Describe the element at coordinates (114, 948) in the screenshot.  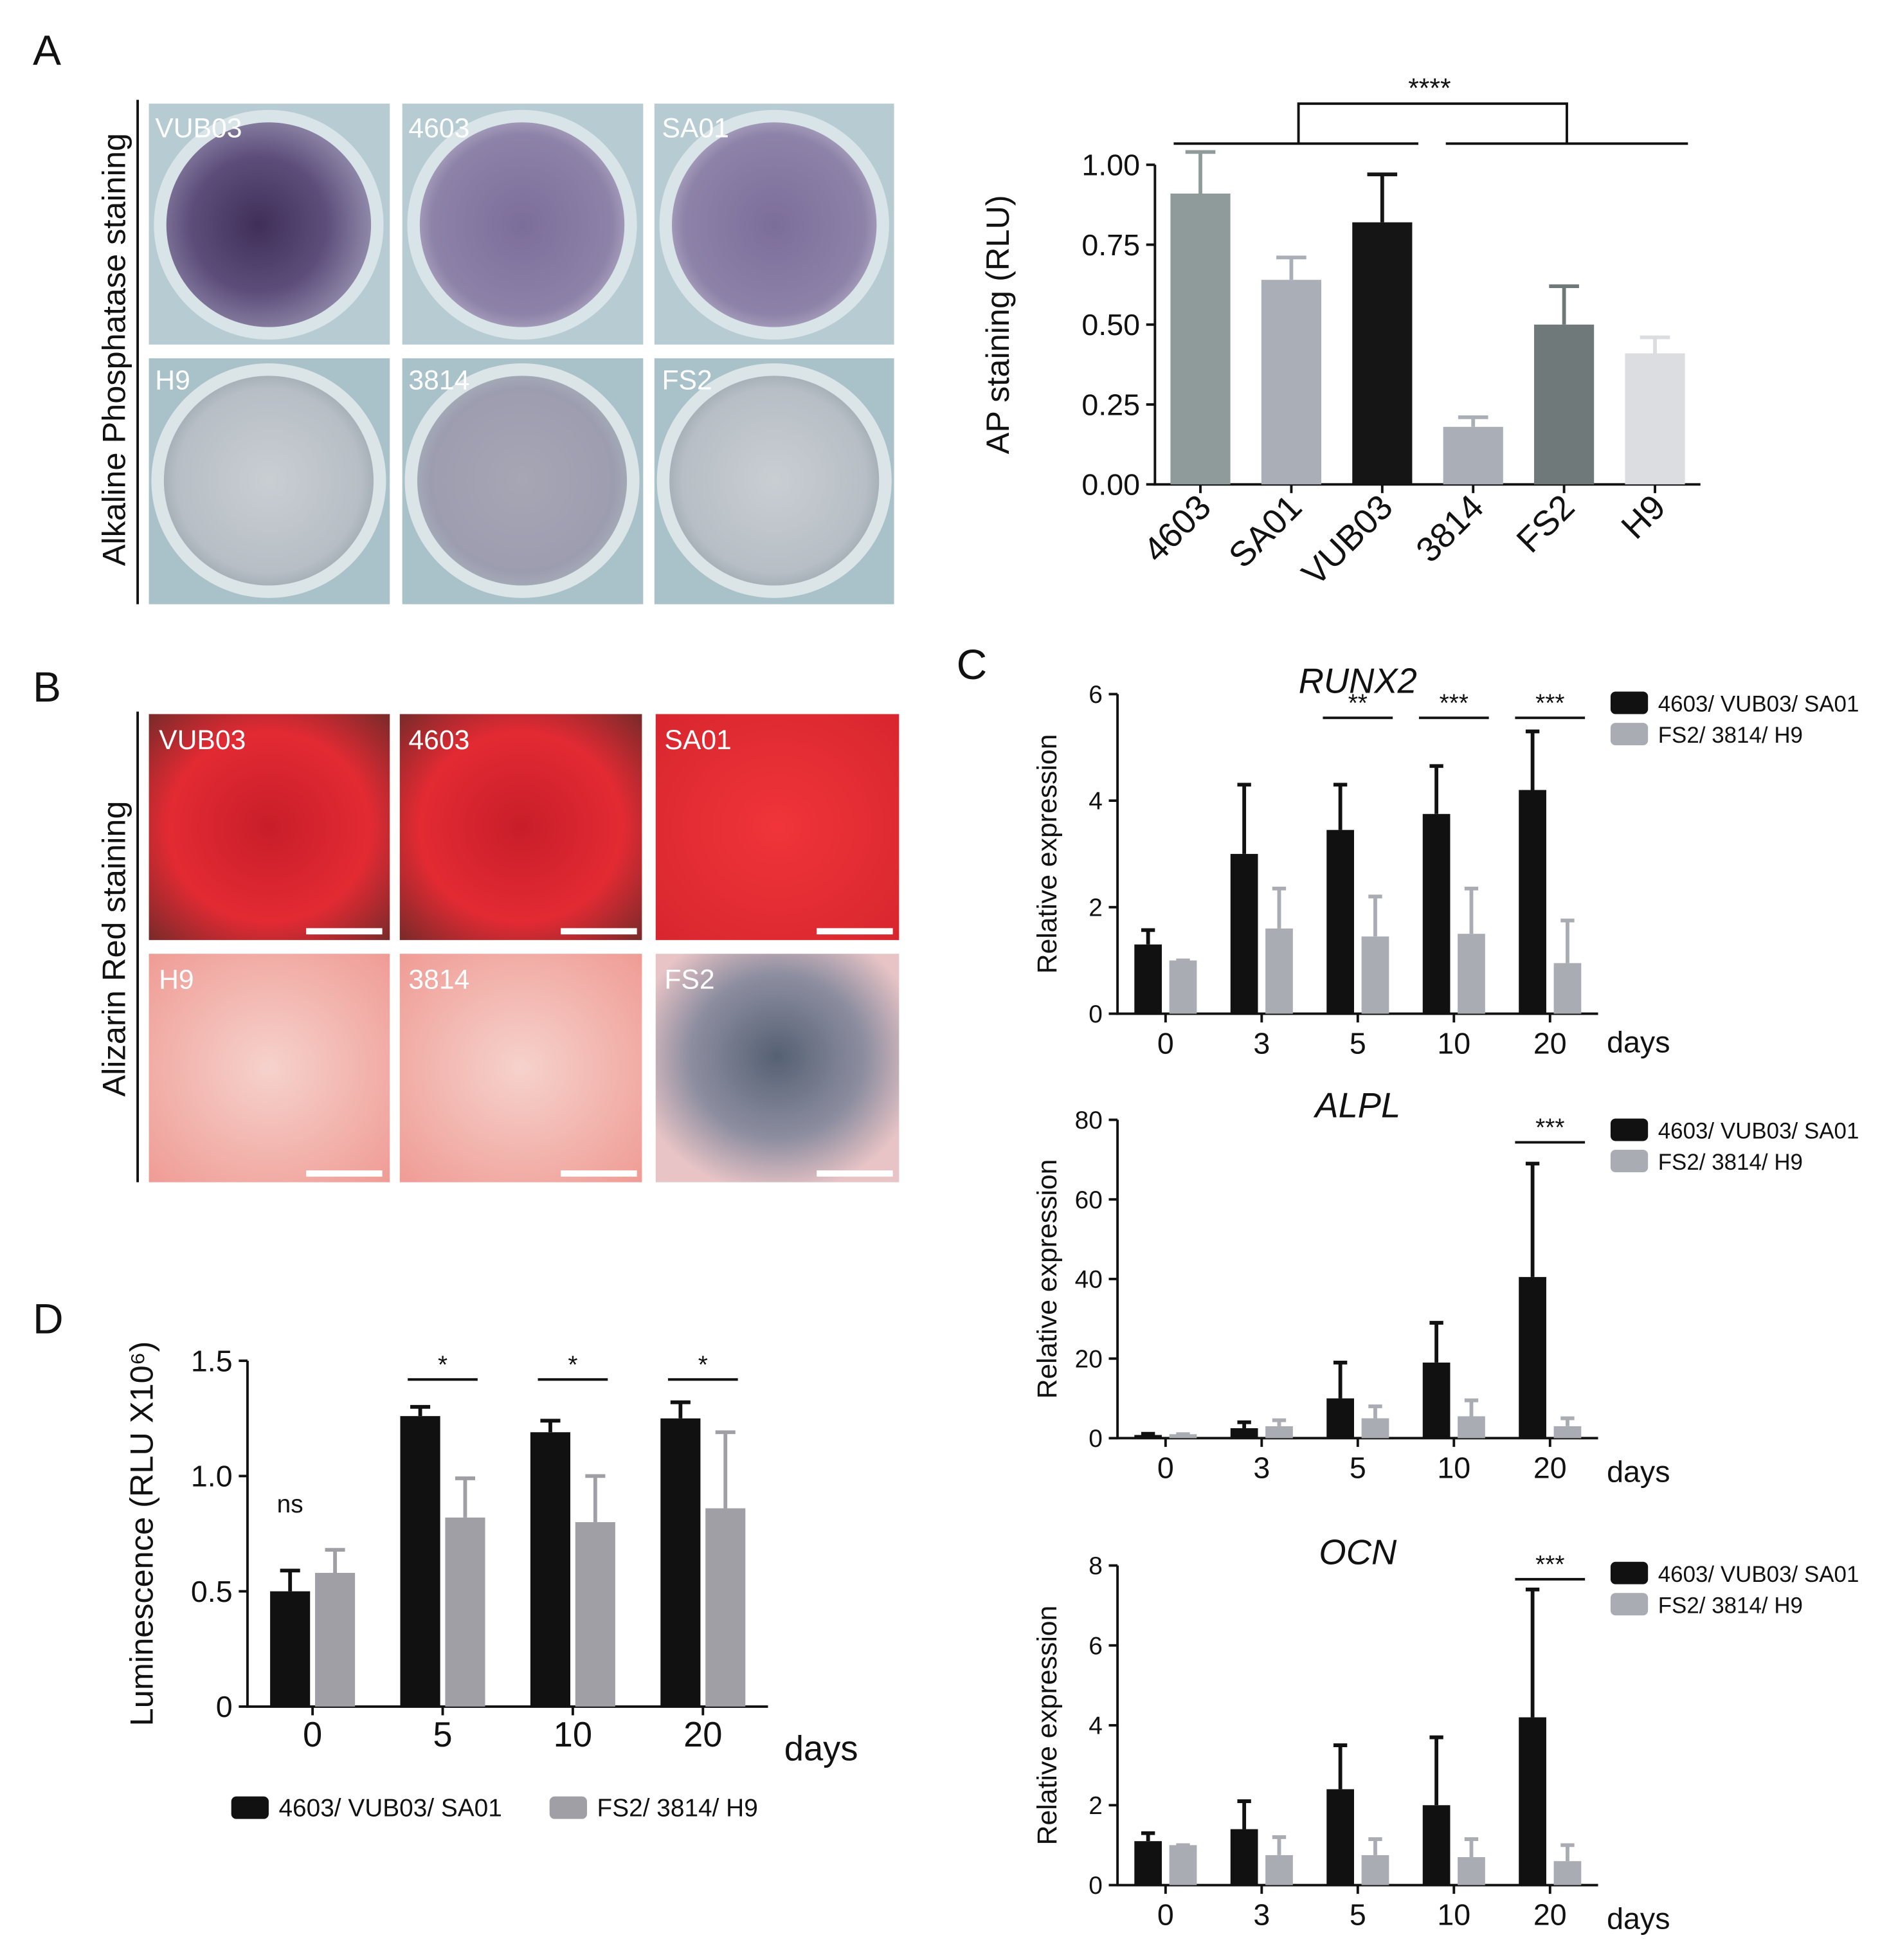
I see `side-label: Alizarin Red staining` at that location.